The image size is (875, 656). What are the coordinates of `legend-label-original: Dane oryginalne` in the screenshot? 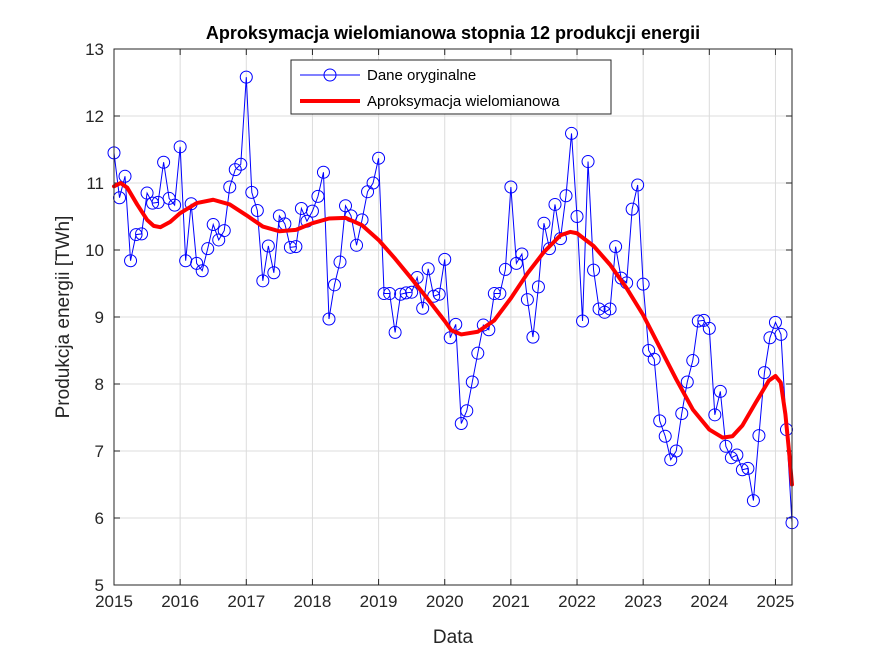 It's located at (421, 75).